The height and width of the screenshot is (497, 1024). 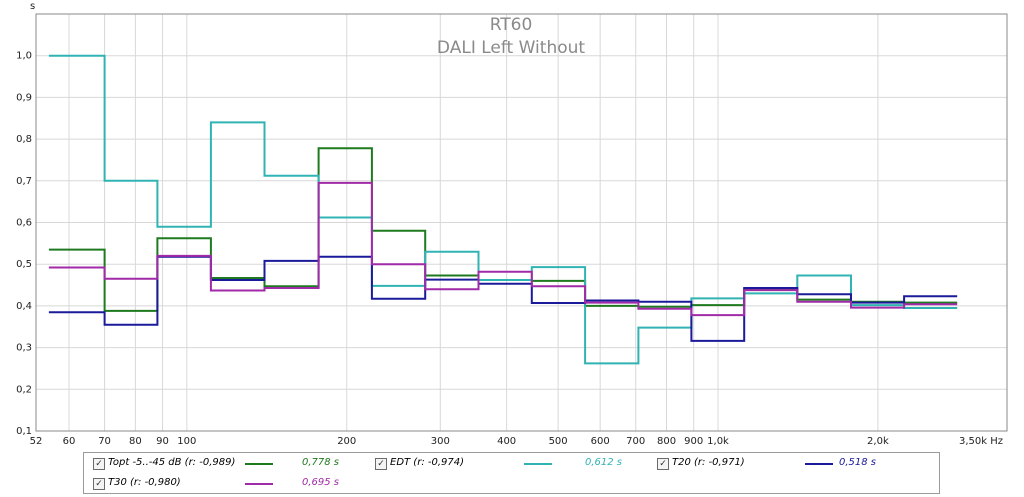 What do you see at coordinates (24, 348) in the screenshot?
I see `y-tick-label: 0,3` at bounding box center [24, 348].